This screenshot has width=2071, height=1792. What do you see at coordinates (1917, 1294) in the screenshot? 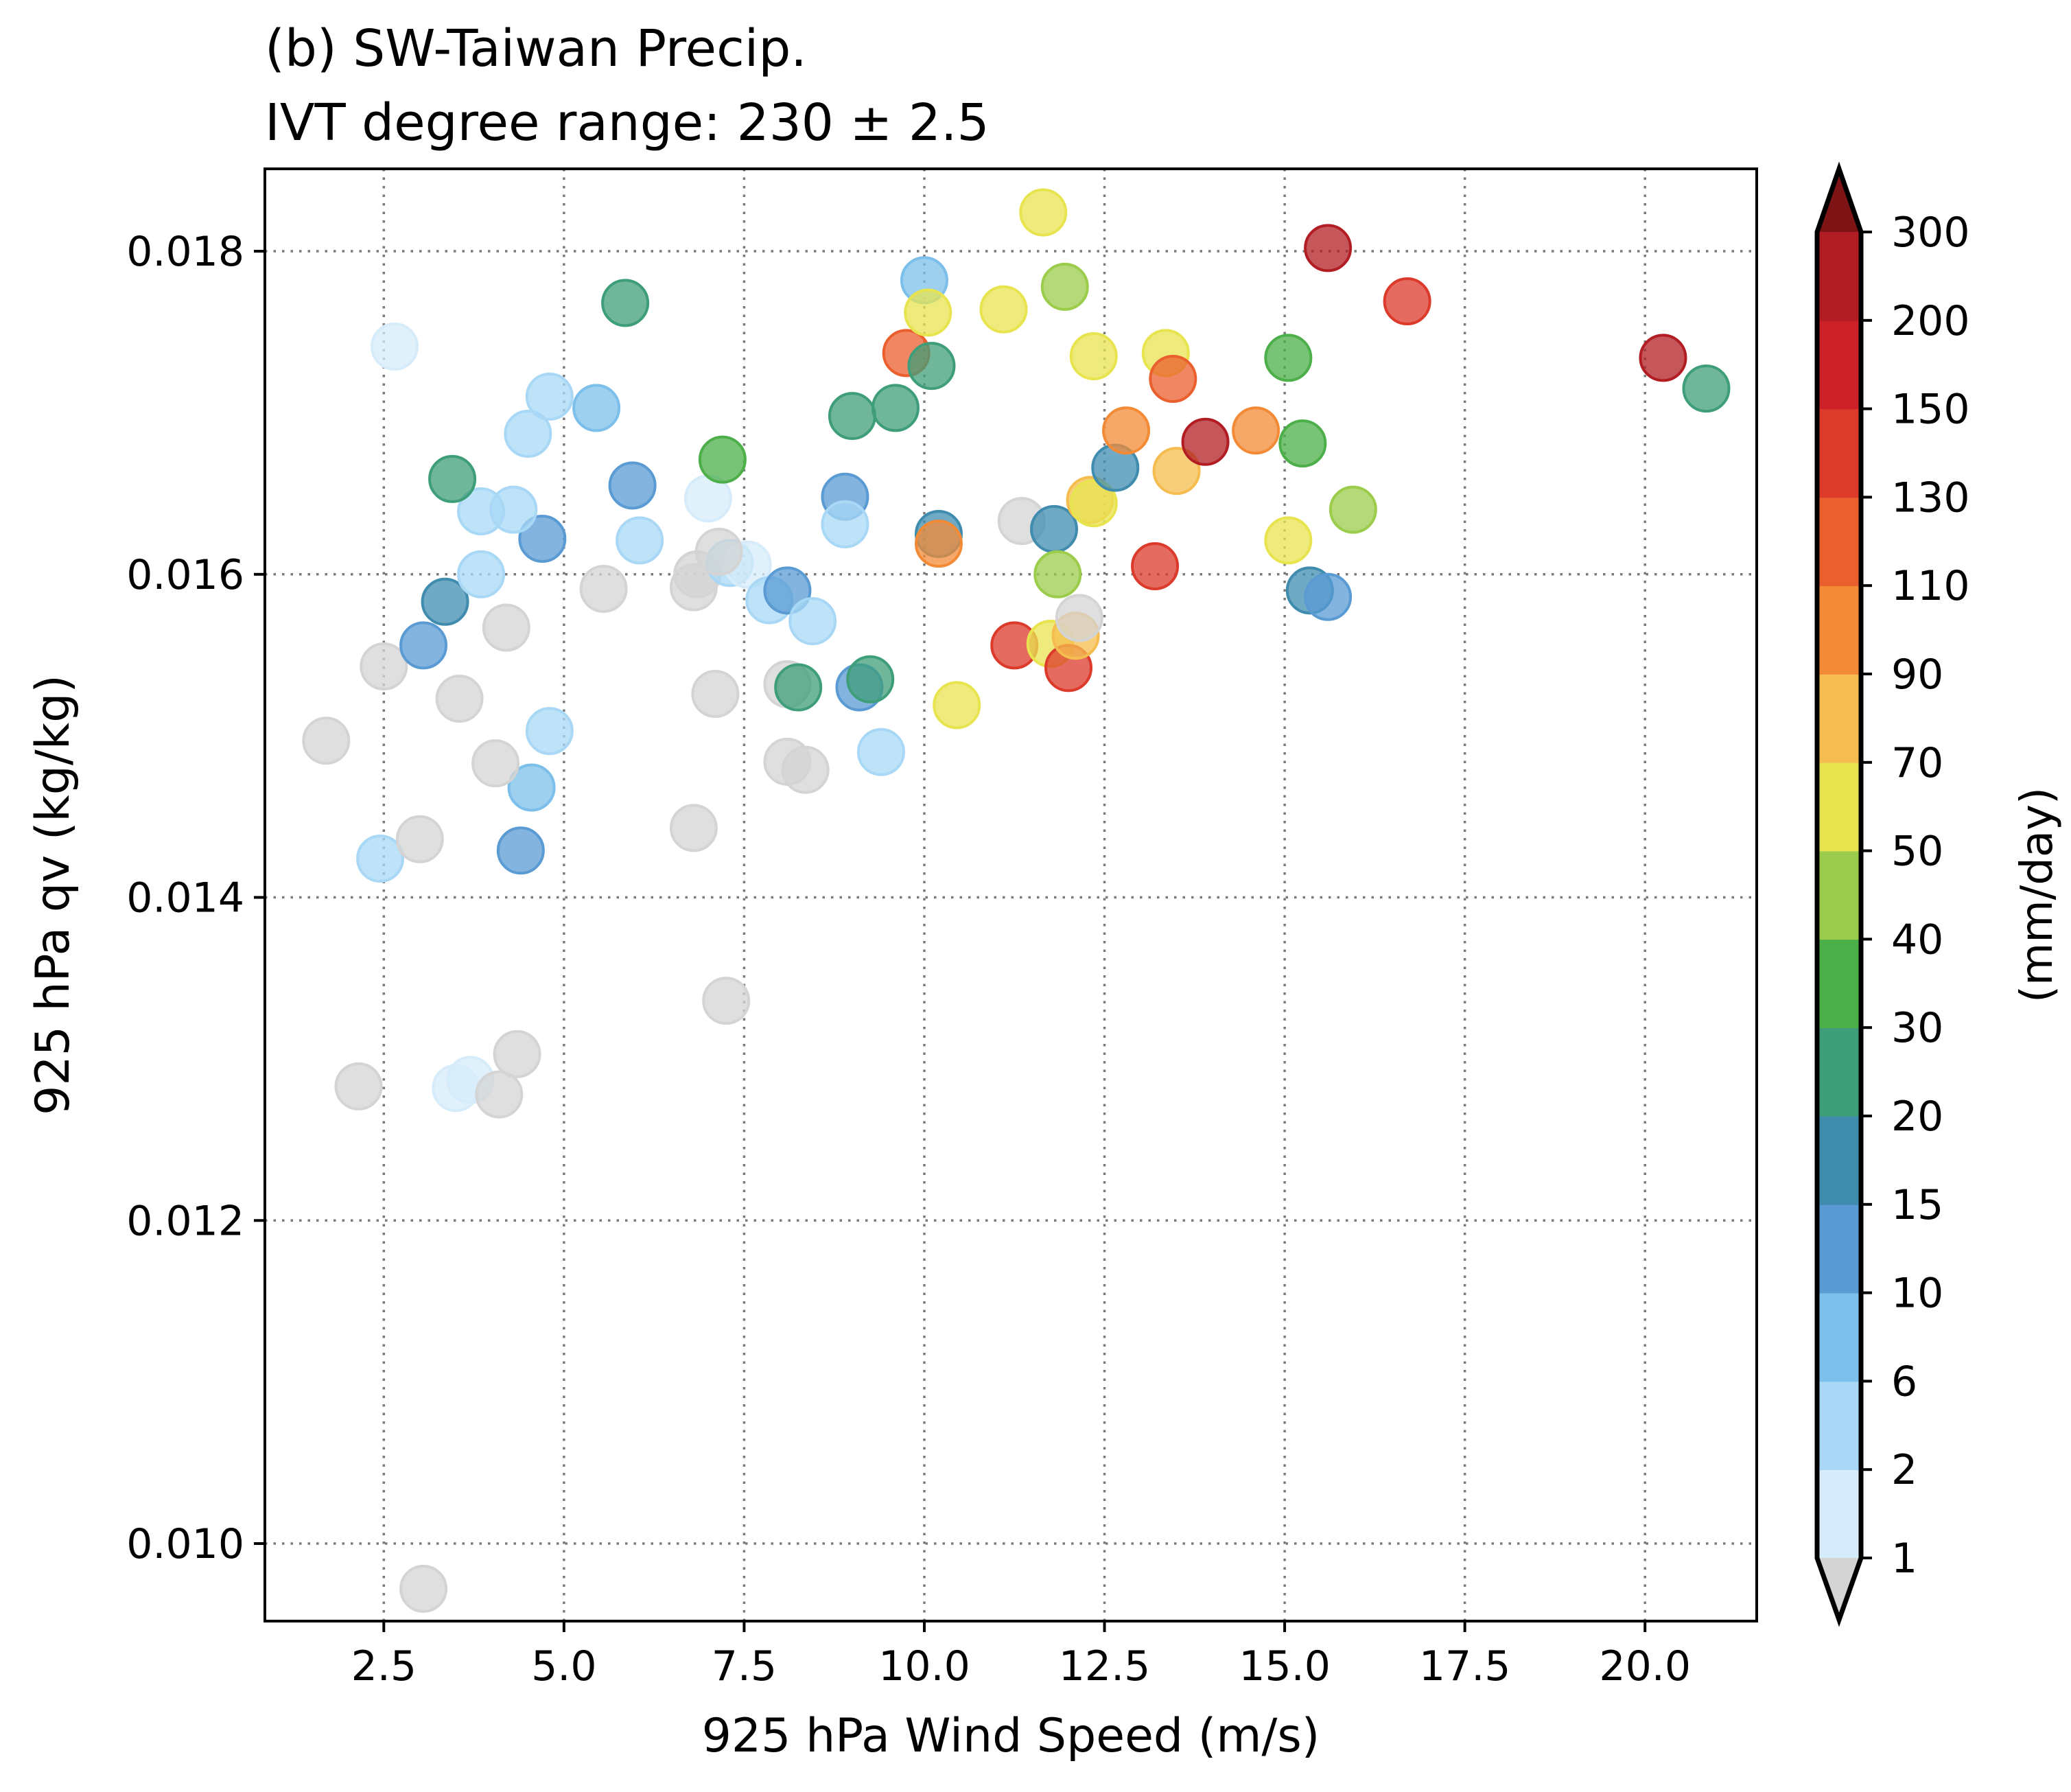
I see `colorbar-tick-label: 10` at bounding box center [1917, 1294].